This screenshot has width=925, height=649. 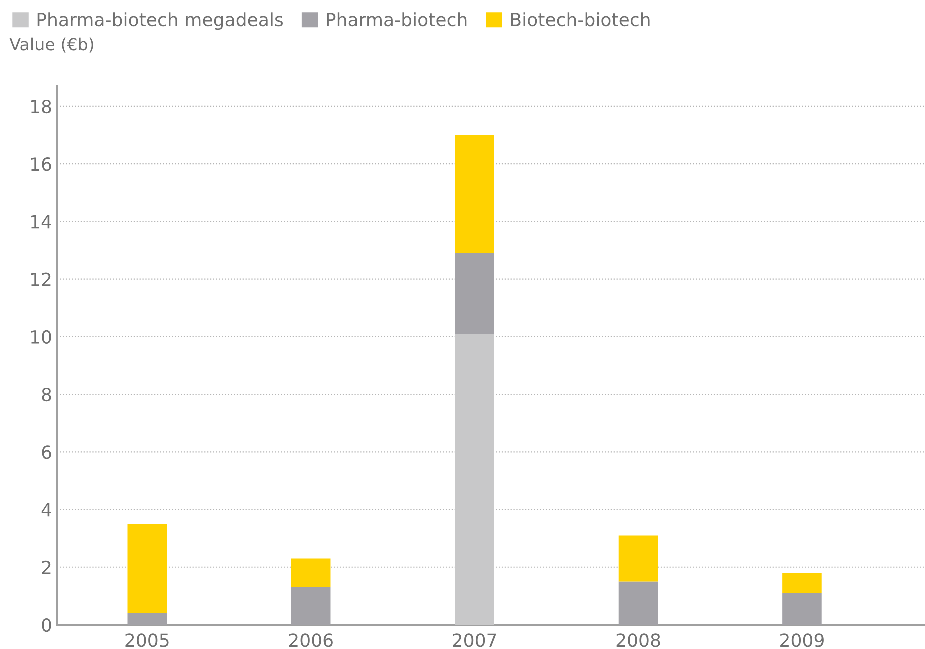 What do you see at coordinates (311, 641) in the screenshot?
I see `x-tick-label: 2006` at bounding box center [311, 641].